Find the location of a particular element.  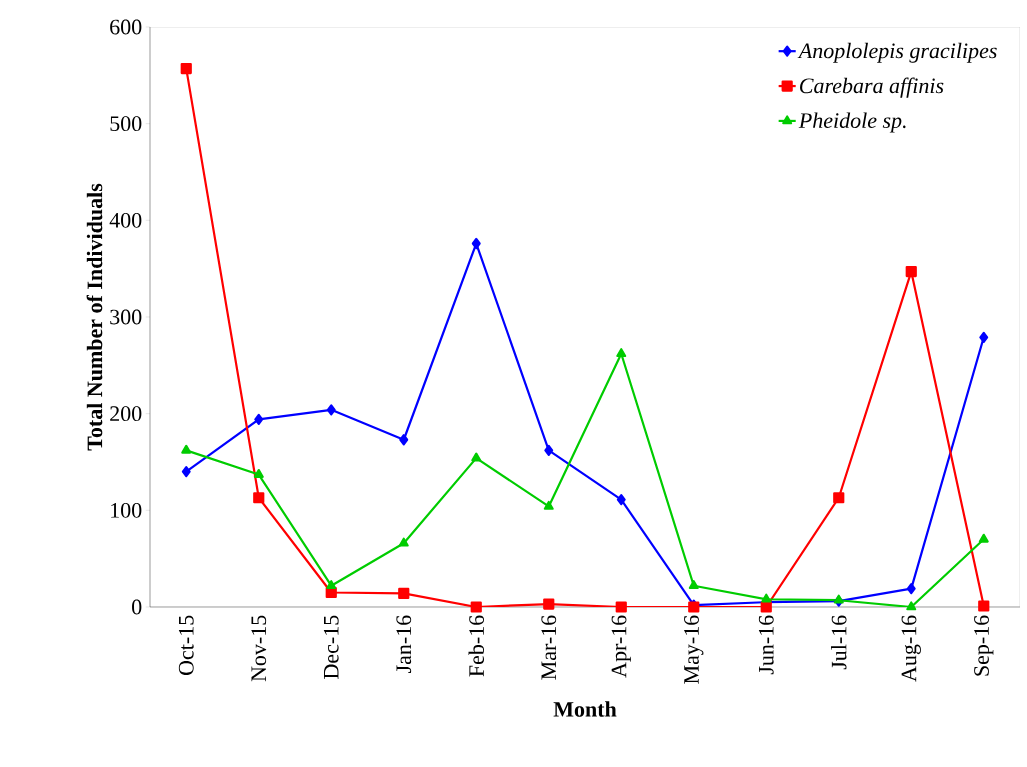

y-tick-label: 400 is located at coordinates (125, 220).